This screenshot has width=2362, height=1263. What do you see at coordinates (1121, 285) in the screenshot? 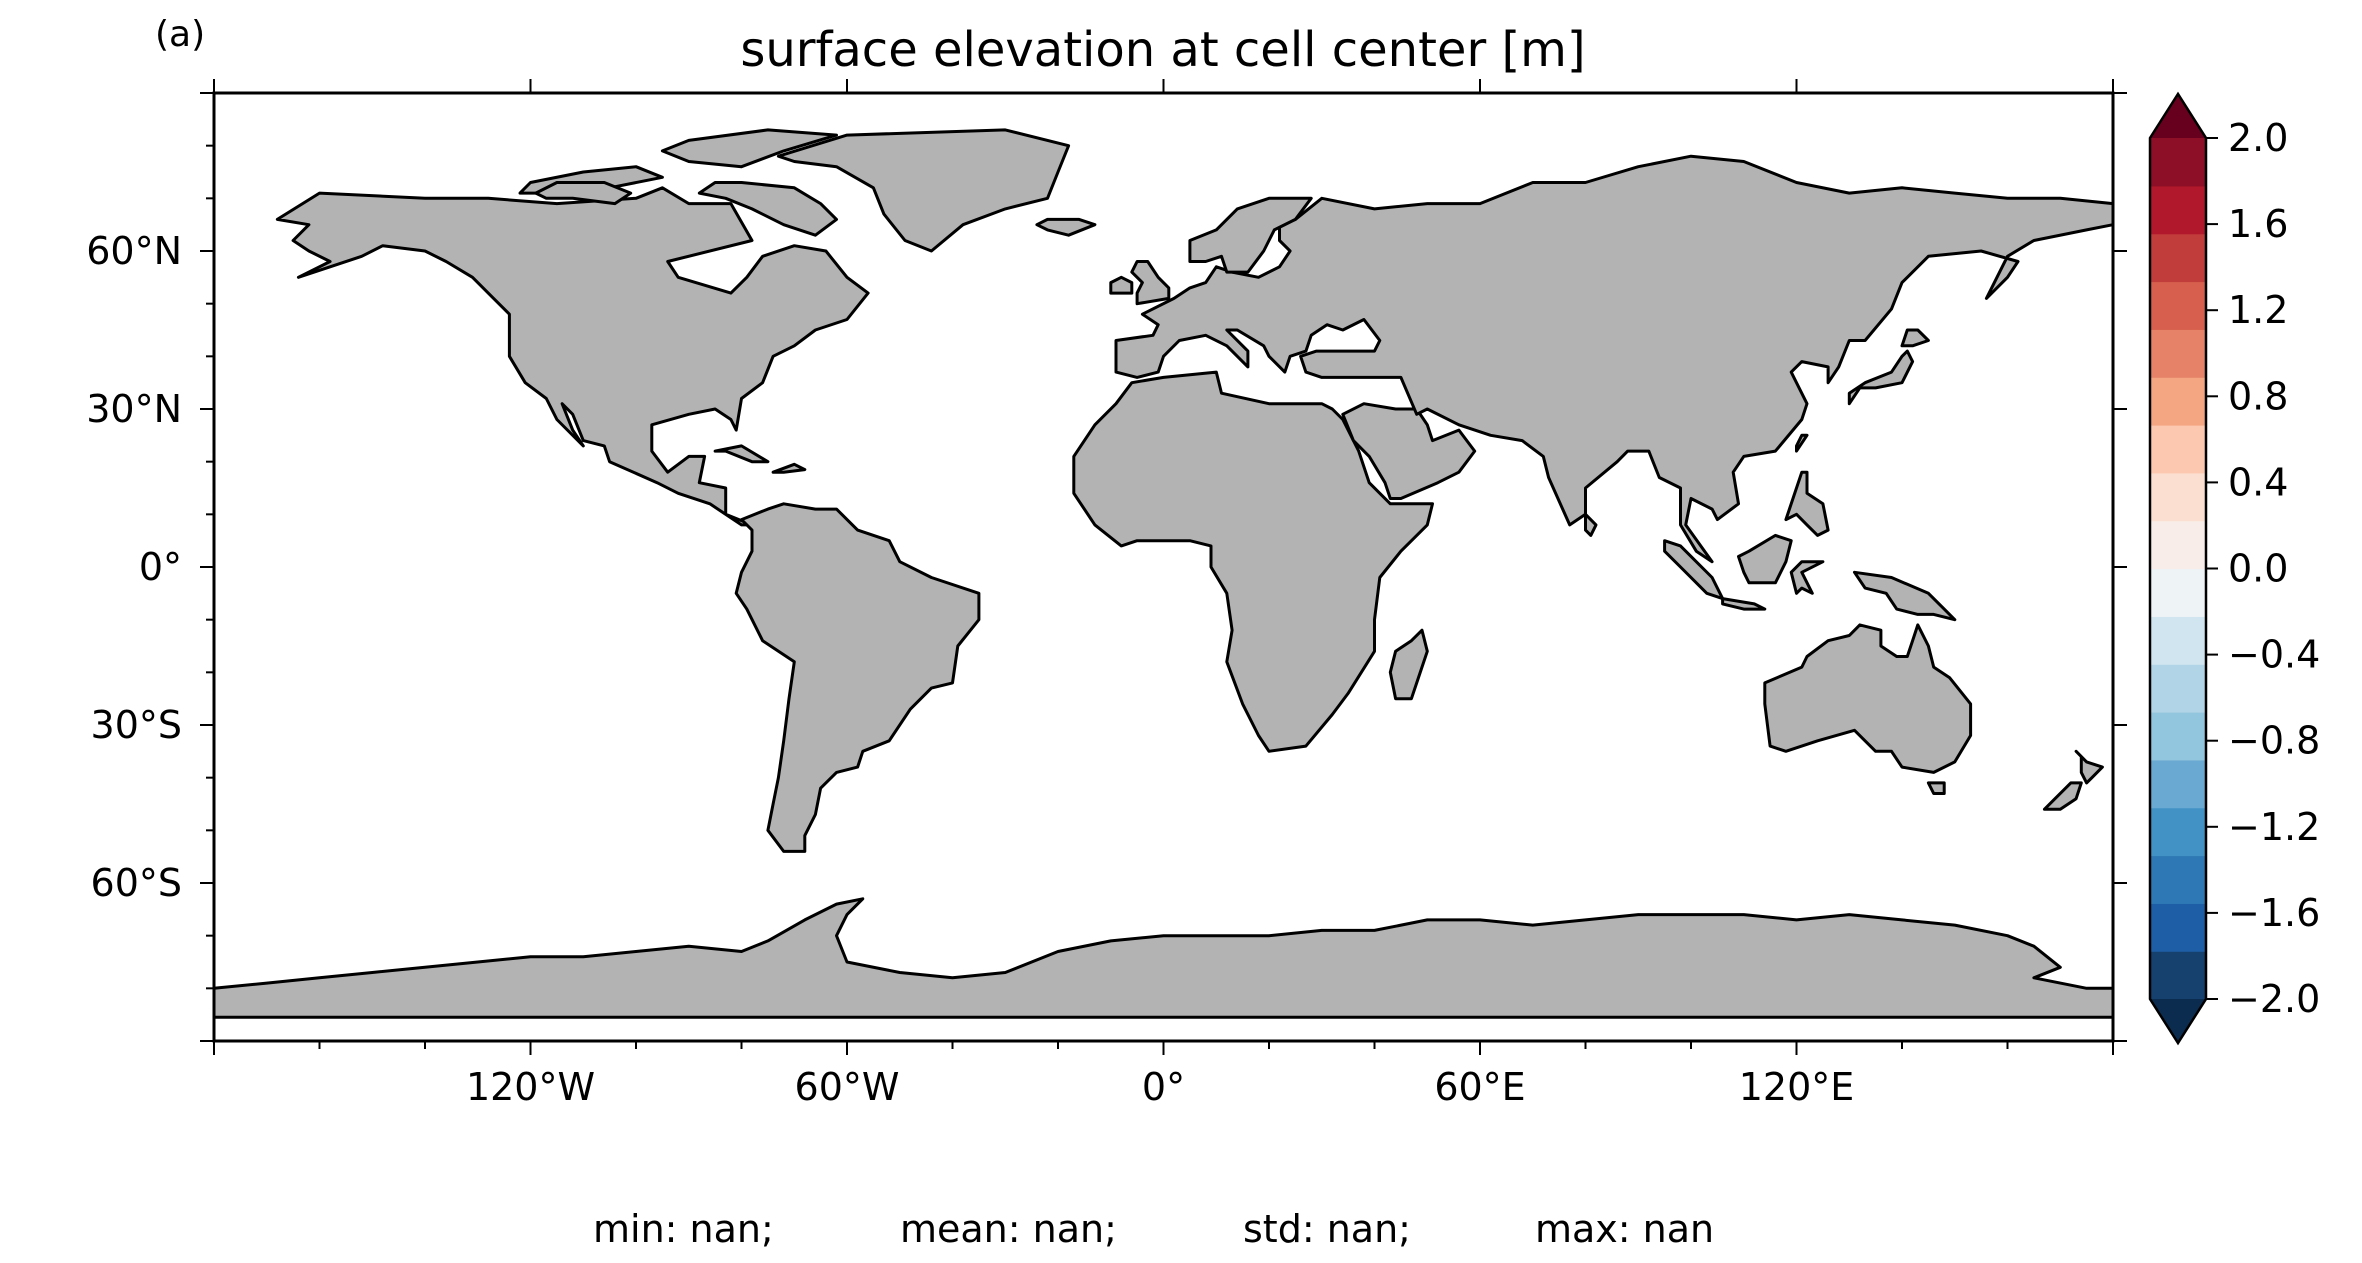
I see `land-ireland` at bounding box center [1121, 285].